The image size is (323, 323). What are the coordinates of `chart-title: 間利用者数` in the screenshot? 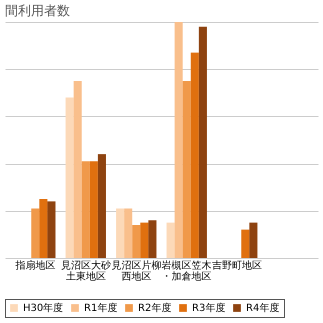 It's located at (37, 11).